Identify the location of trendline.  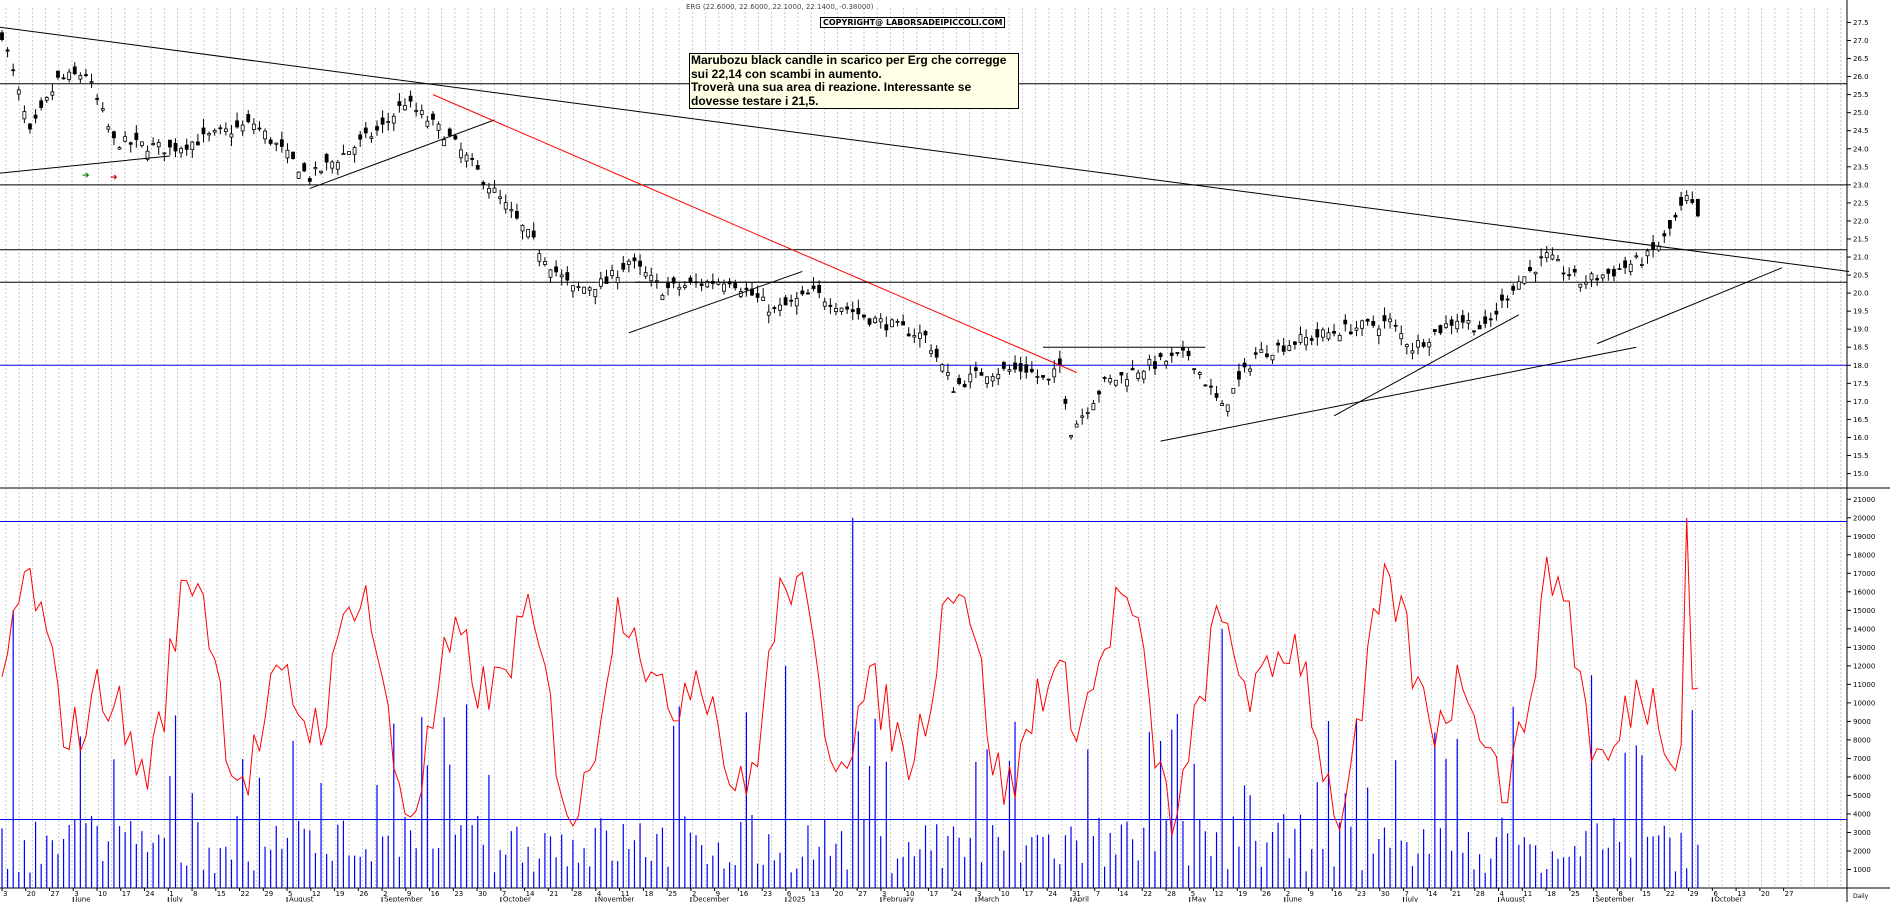
(715, 302).